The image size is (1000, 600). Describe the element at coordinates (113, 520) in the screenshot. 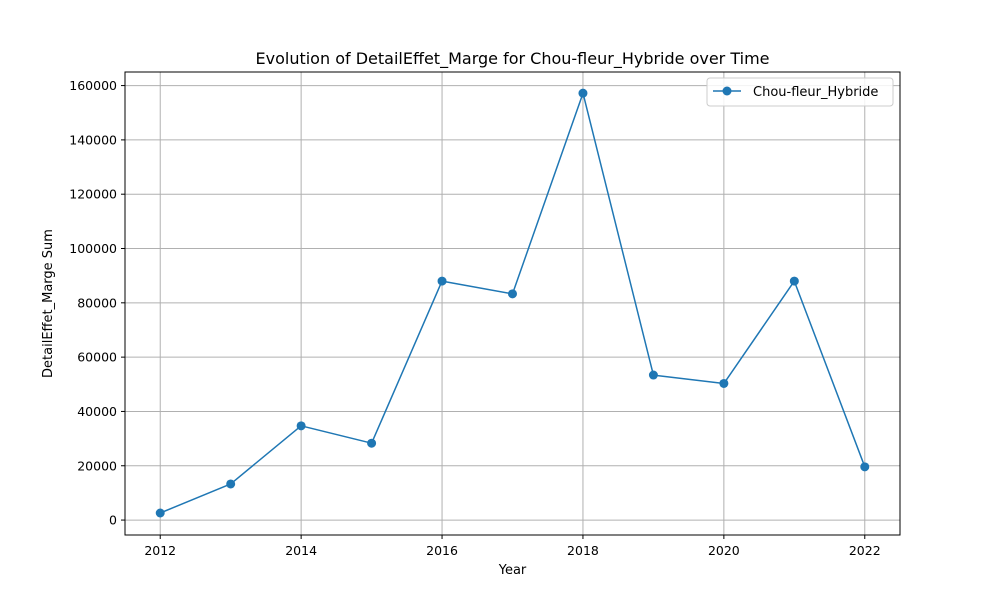

I see `y-tick-label: 0` at that location.